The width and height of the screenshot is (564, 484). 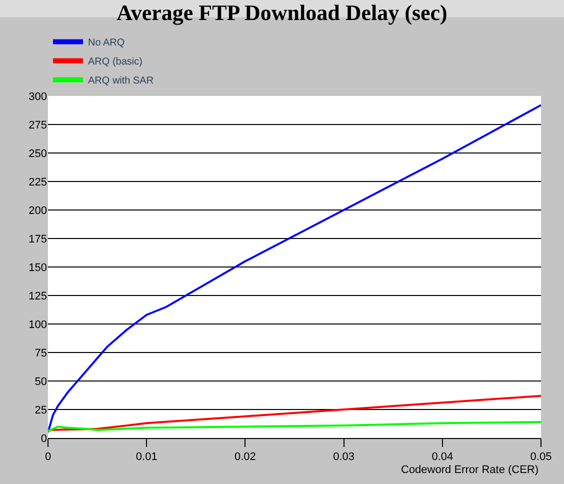 What do you see at coordinates (470, 470) in the screenshot?
I see `x-axis-title: Codeword Error Rate (CER)` at bounding box center [470, 470].